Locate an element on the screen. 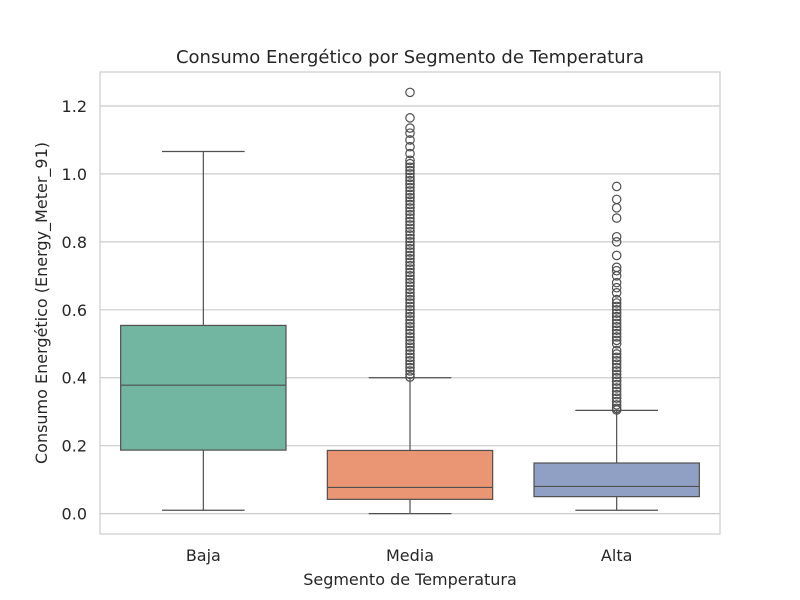 This screenshot has height=600, width=800. y-tick-label: 0.8 is located at coordinates (74, 242).